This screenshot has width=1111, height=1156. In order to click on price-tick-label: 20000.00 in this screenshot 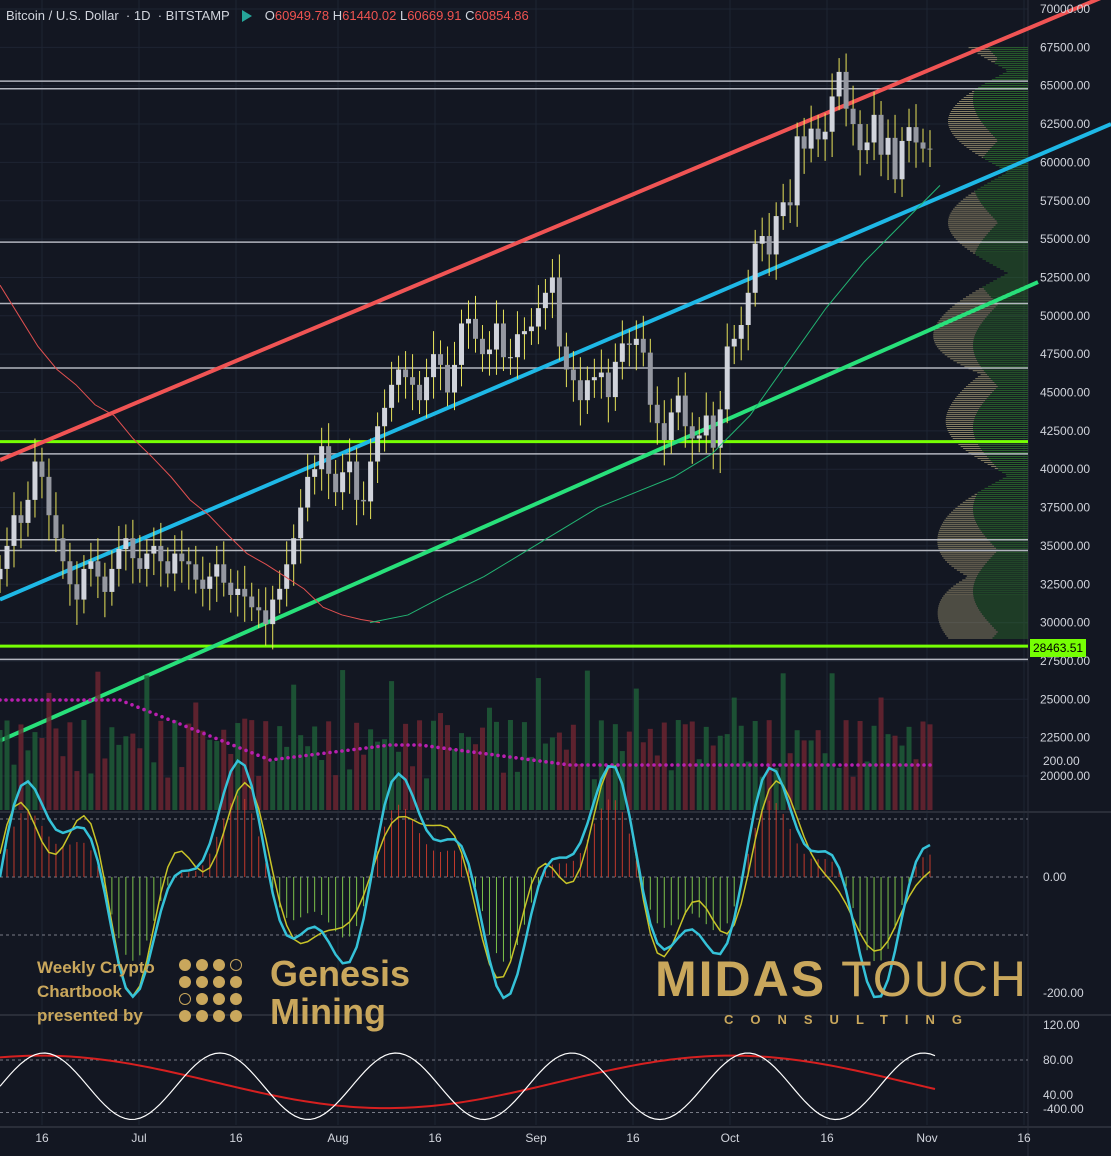, I will do `click(1065, 776)`.